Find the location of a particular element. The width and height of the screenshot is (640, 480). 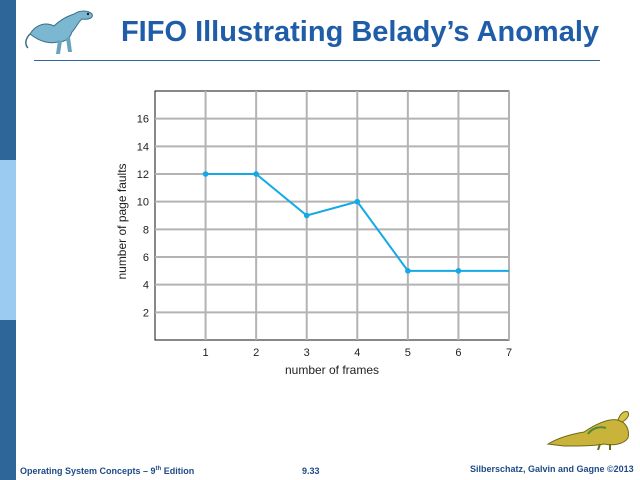

footer-course-title: Operating System Concepts – 9th Edition is located at coordinates (107, 471).